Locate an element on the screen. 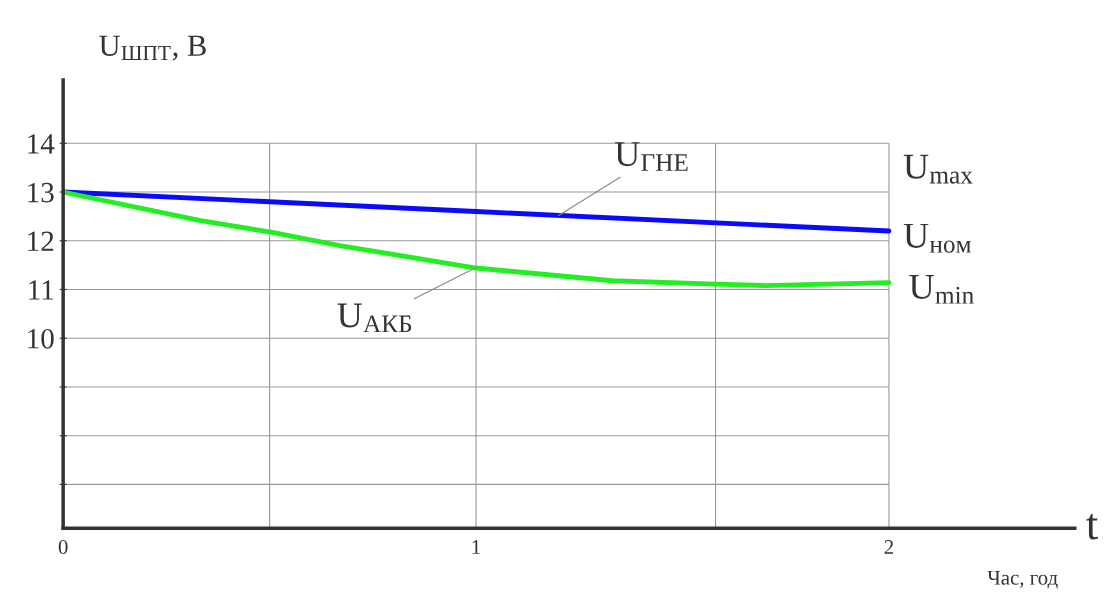  annotation: U$_{ГНЕ}$ is located at coordinates (651, 156).